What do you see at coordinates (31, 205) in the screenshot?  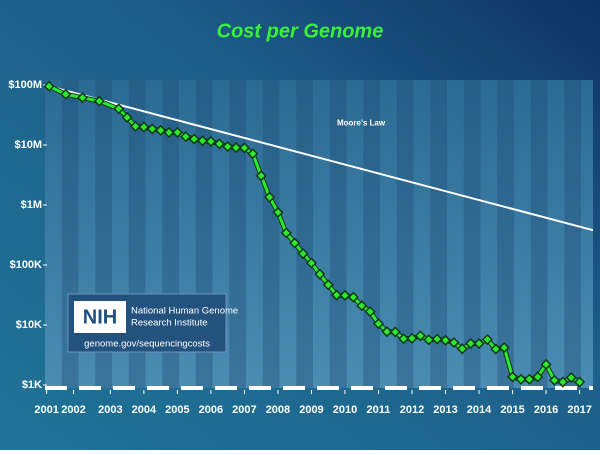 I see `y-tick-label: $1M` at bounding box center [31, 205].